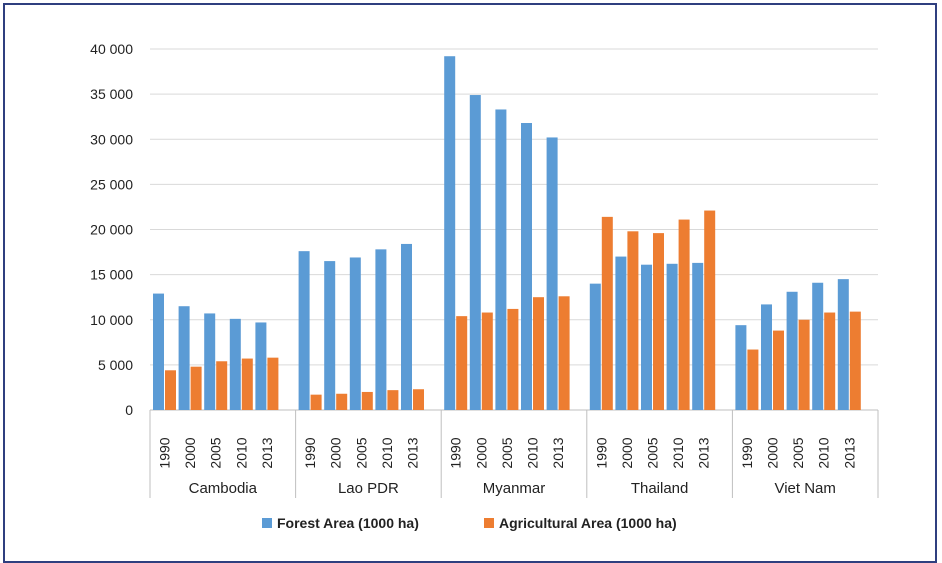  Describe the element at coordinates (514, 488) in the screenshot. I see `category-label: Myanmar` at that location.